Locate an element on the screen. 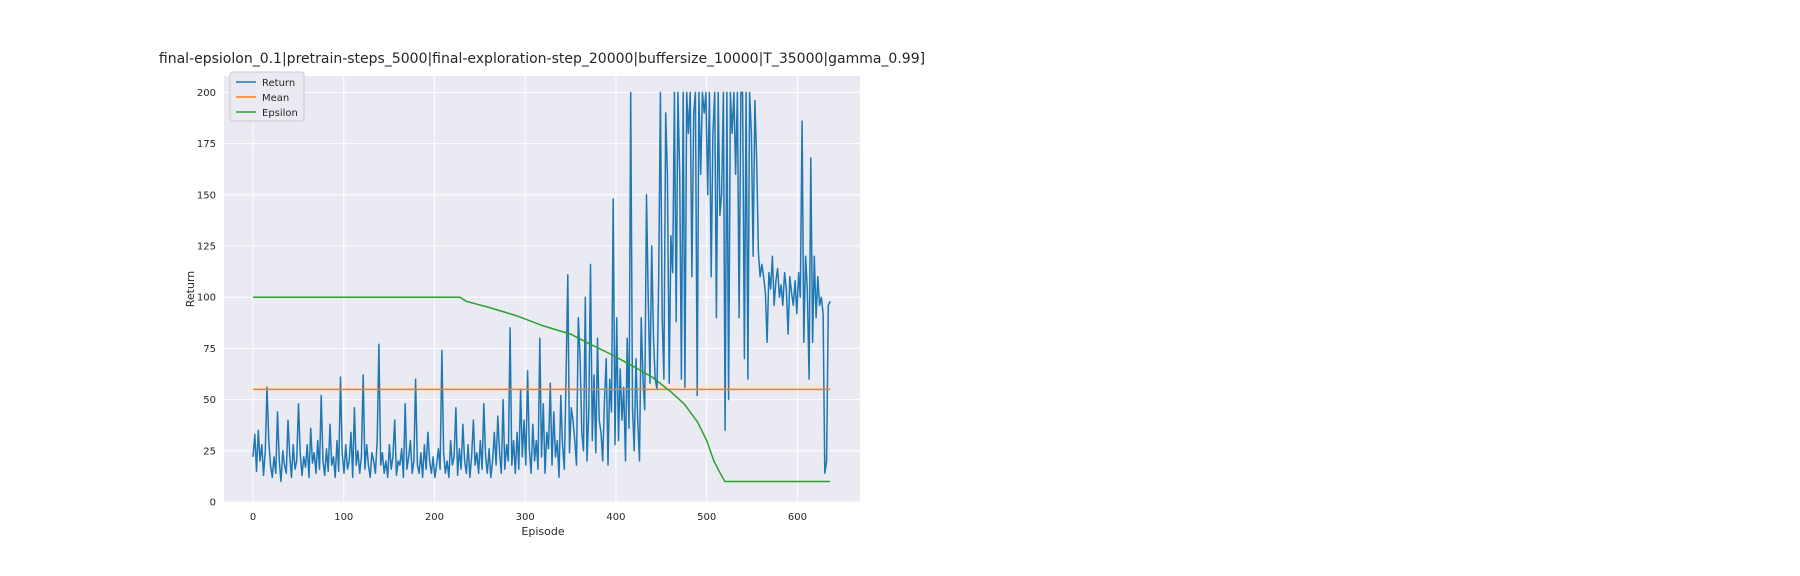  x-tick-label: 0 is located at coordinates (253, 517).